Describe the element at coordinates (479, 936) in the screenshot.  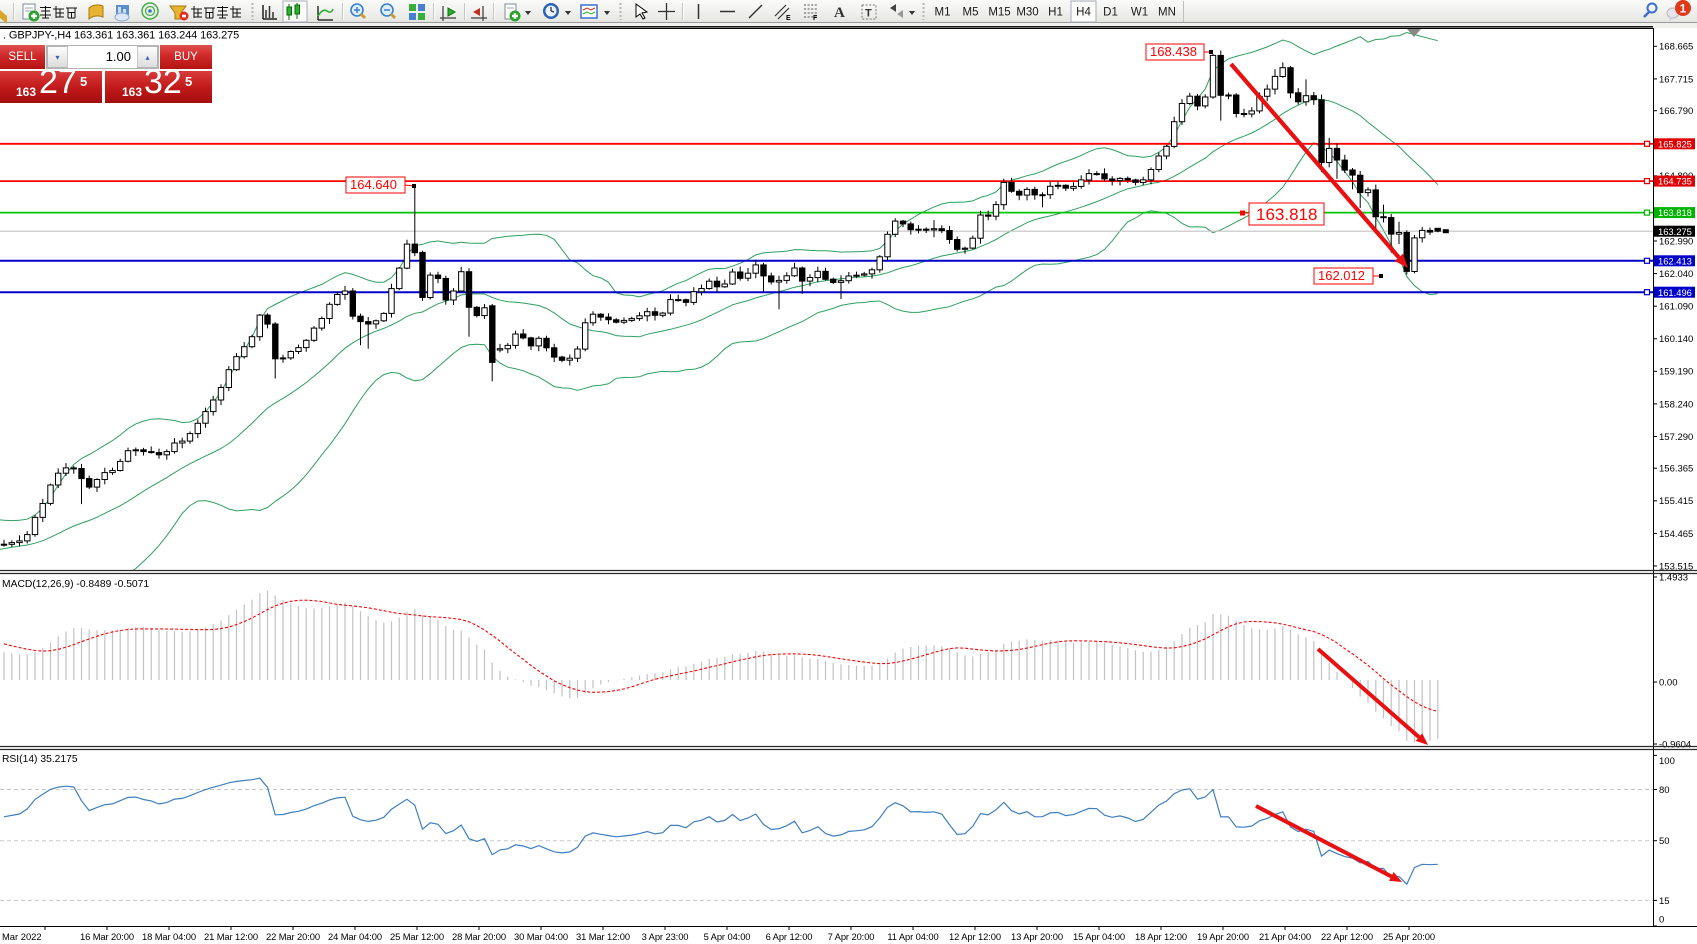
I see `svg-text: 28 Mar 20:00` at that location.